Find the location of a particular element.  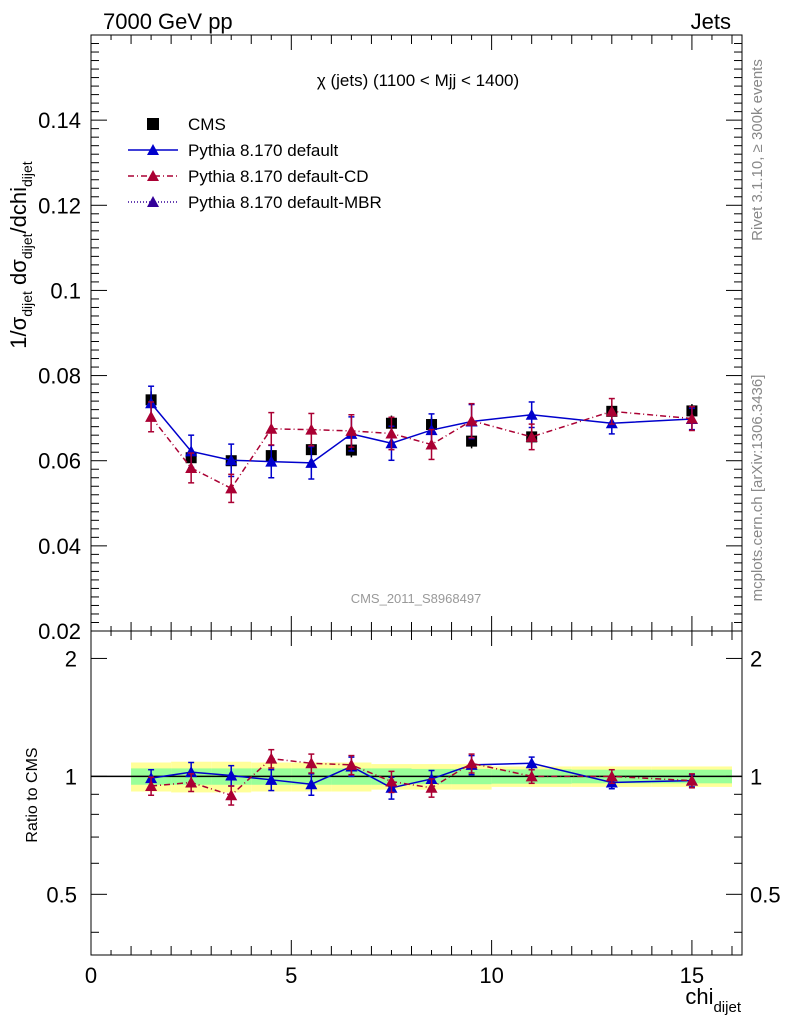

cms-data-point is located at coordinates (472, 441).